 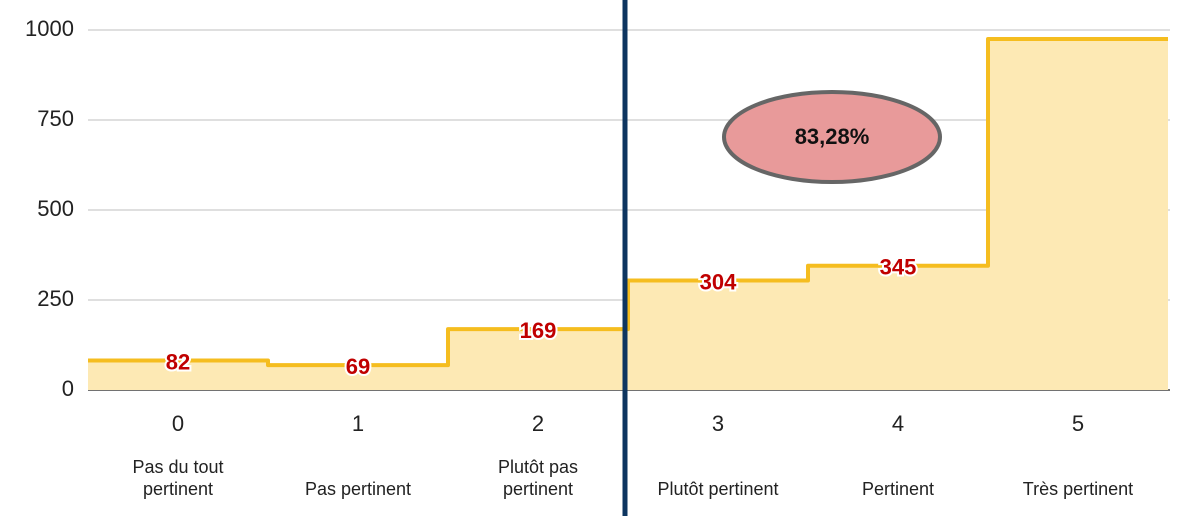 What do you see at coordinates (1078, 423) in the screenshot?
I see `x-tick-label: 5` at bounding box center [1078, 423].